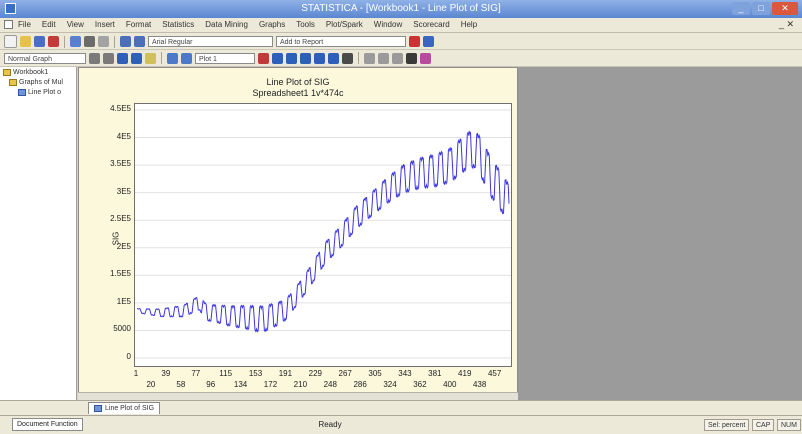  I want to click on menu-item-format: Format, so click(138, 24).